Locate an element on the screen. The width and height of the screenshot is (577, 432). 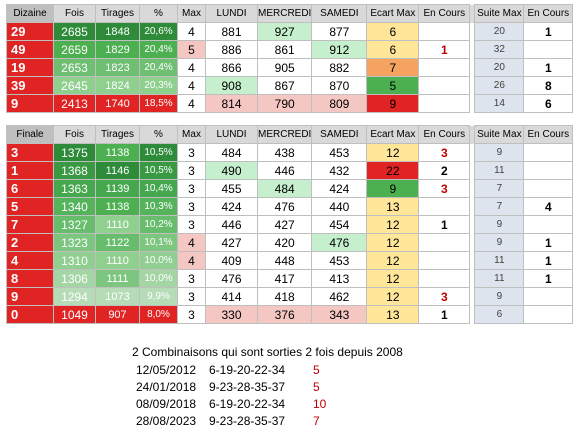
cell-ecart: 5 is located at coordinates (393, 85).